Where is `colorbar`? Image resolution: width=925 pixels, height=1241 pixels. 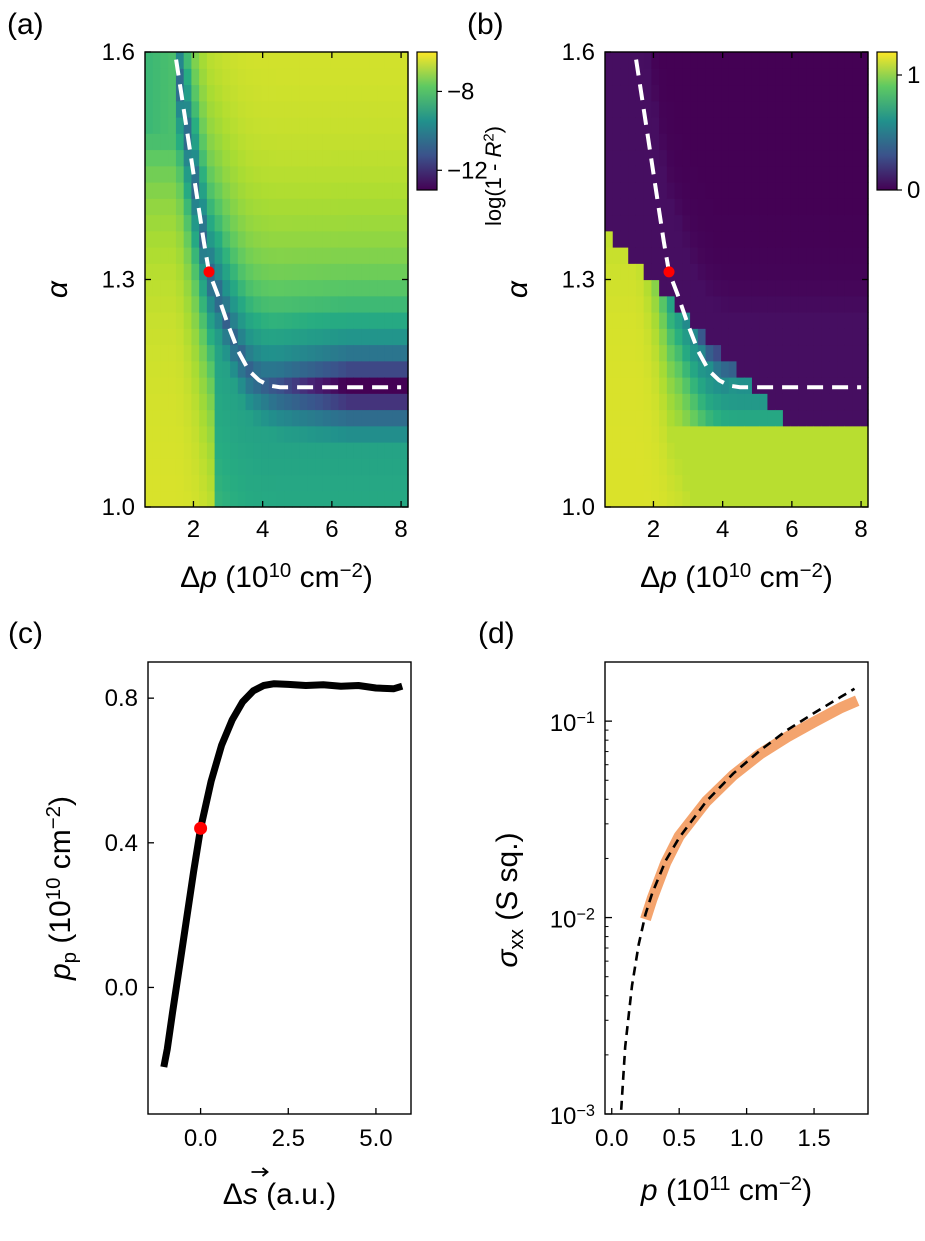 colorbar is located at coordinates (427, 121).